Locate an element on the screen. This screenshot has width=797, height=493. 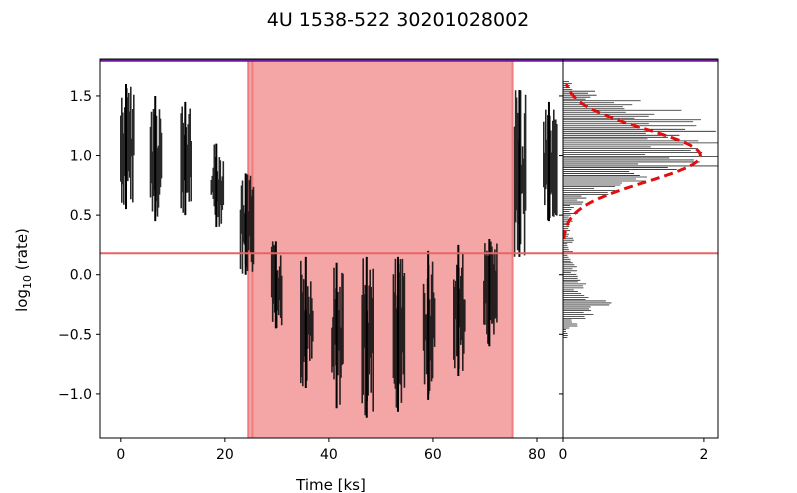
y-tick-label: −0.5 is located at coordinates (75, 335).